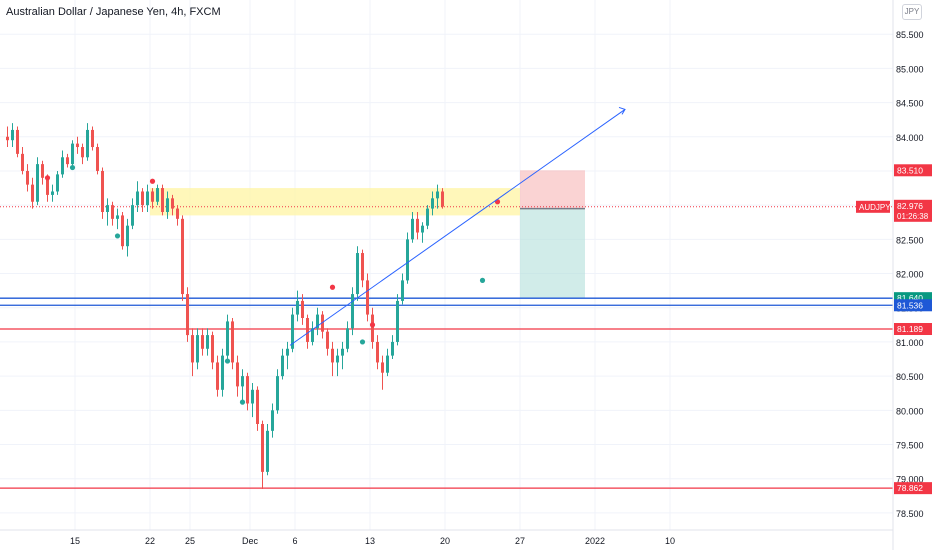  What do you see at coordinates (873, 206) in the screenshot?
I see `symbol-tag` at bounding box center [873, 206].